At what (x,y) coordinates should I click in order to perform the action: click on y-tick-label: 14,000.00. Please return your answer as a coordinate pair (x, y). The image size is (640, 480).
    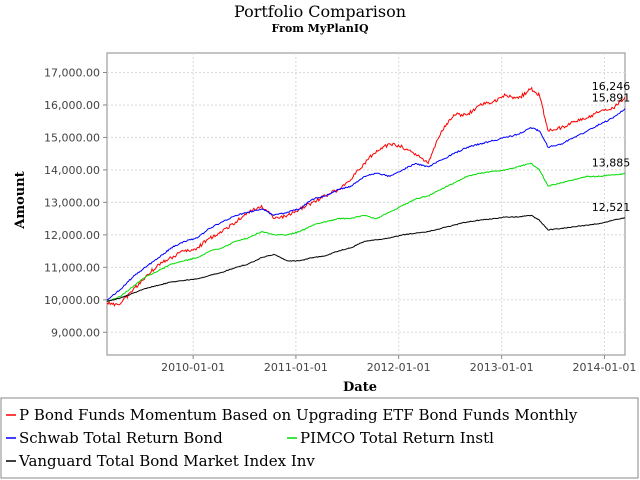
    Looking at the image, I should click on (72, 170).